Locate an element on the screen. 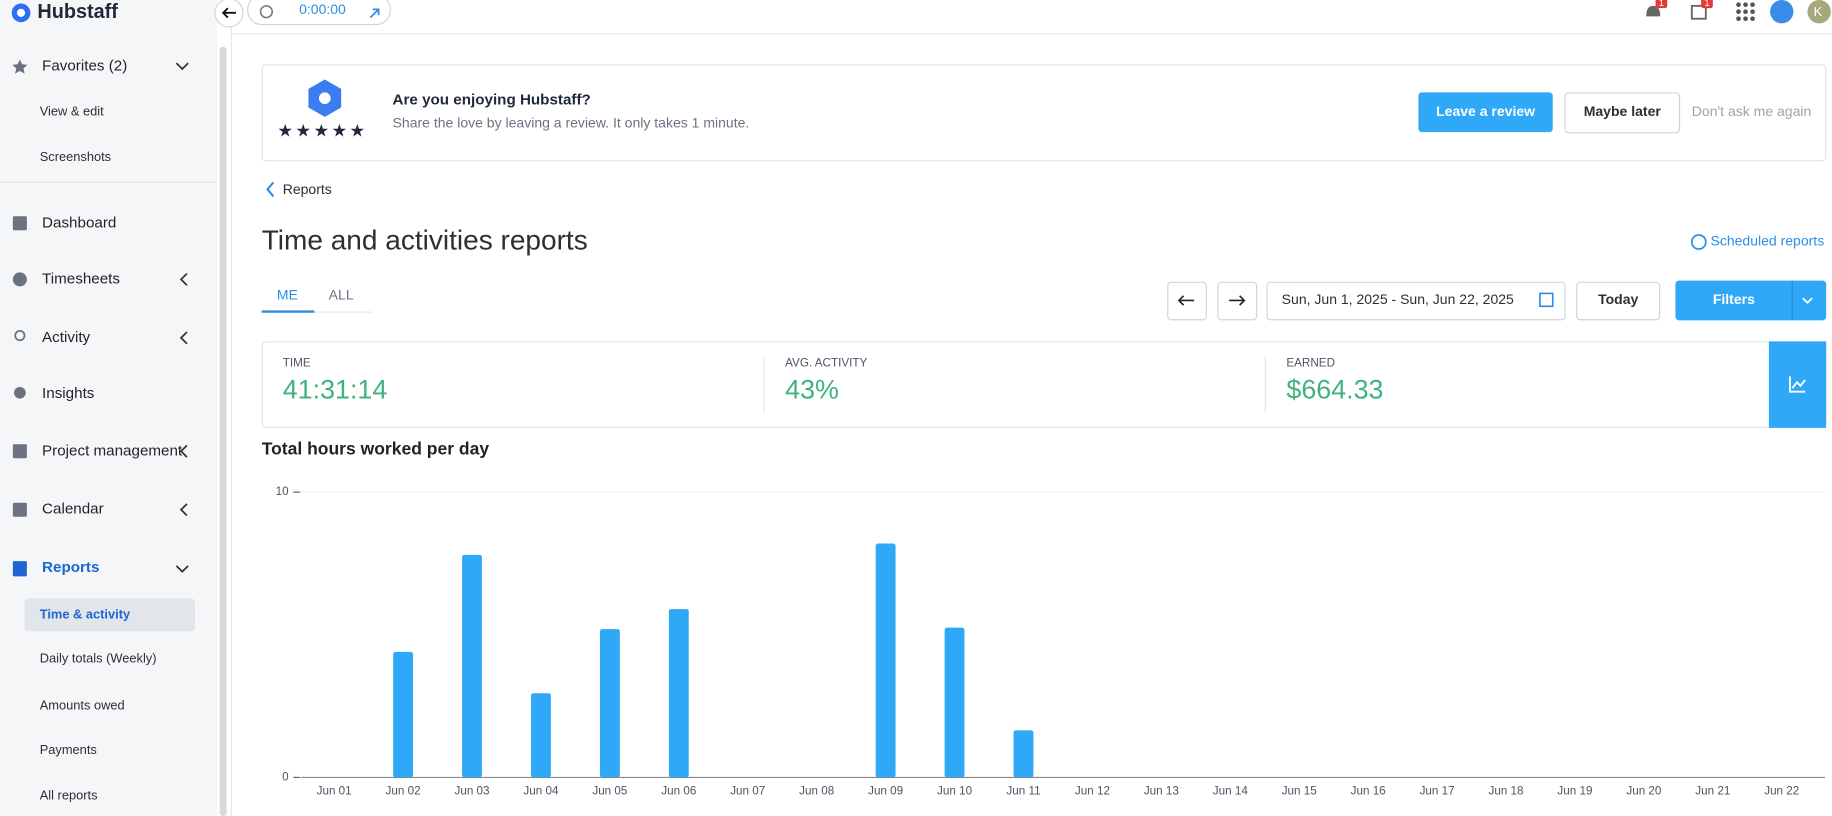 Image resolution: width=1832 pixels, height=816 pixels. summary-label: AVG. ACTIVITY is located at coordinates (826, 363).